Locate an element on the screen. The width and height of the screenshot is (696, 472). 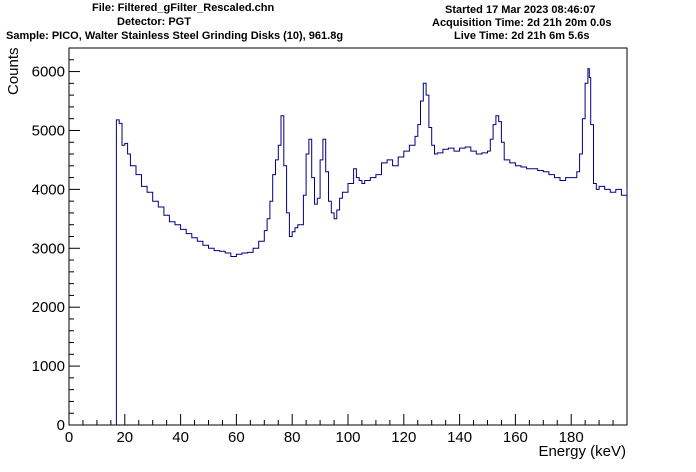
x-tick-label: 120 is located at coordinates (403, 437).